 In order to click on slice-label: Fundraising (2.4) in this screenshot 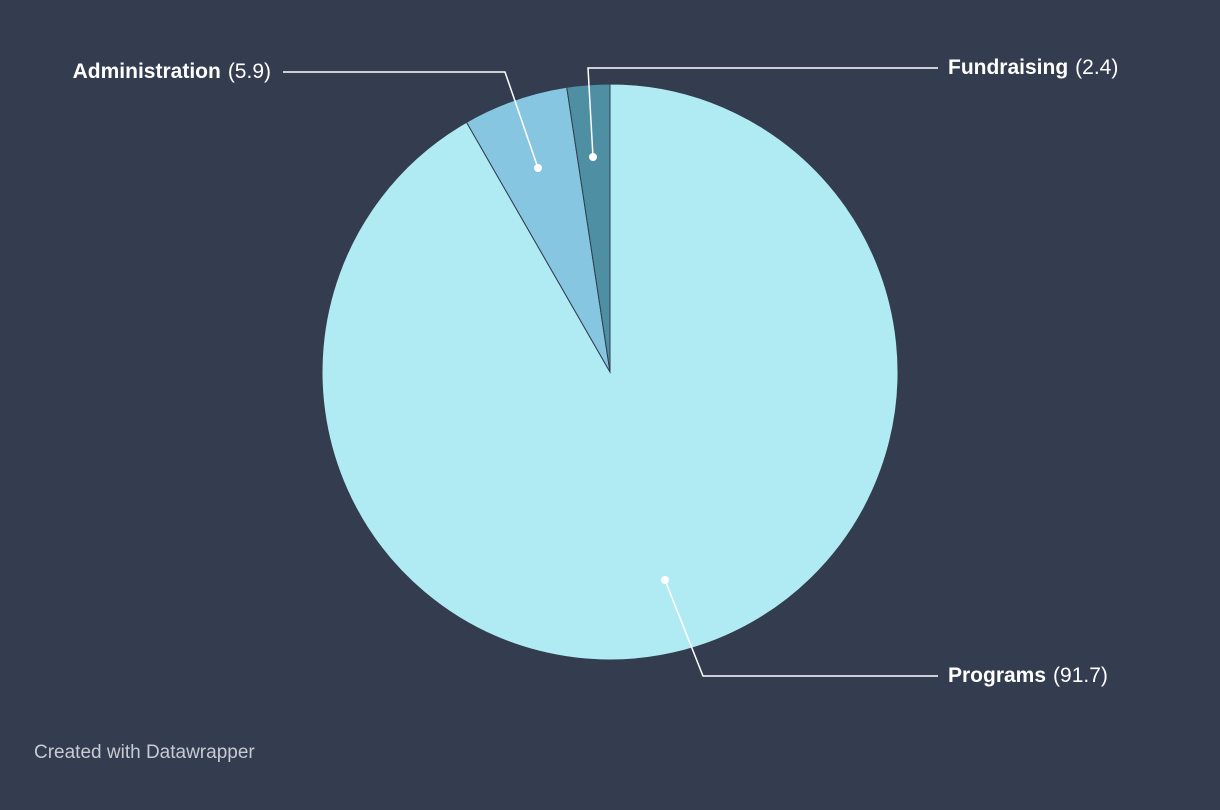, I will do `click(1033, 67)`.